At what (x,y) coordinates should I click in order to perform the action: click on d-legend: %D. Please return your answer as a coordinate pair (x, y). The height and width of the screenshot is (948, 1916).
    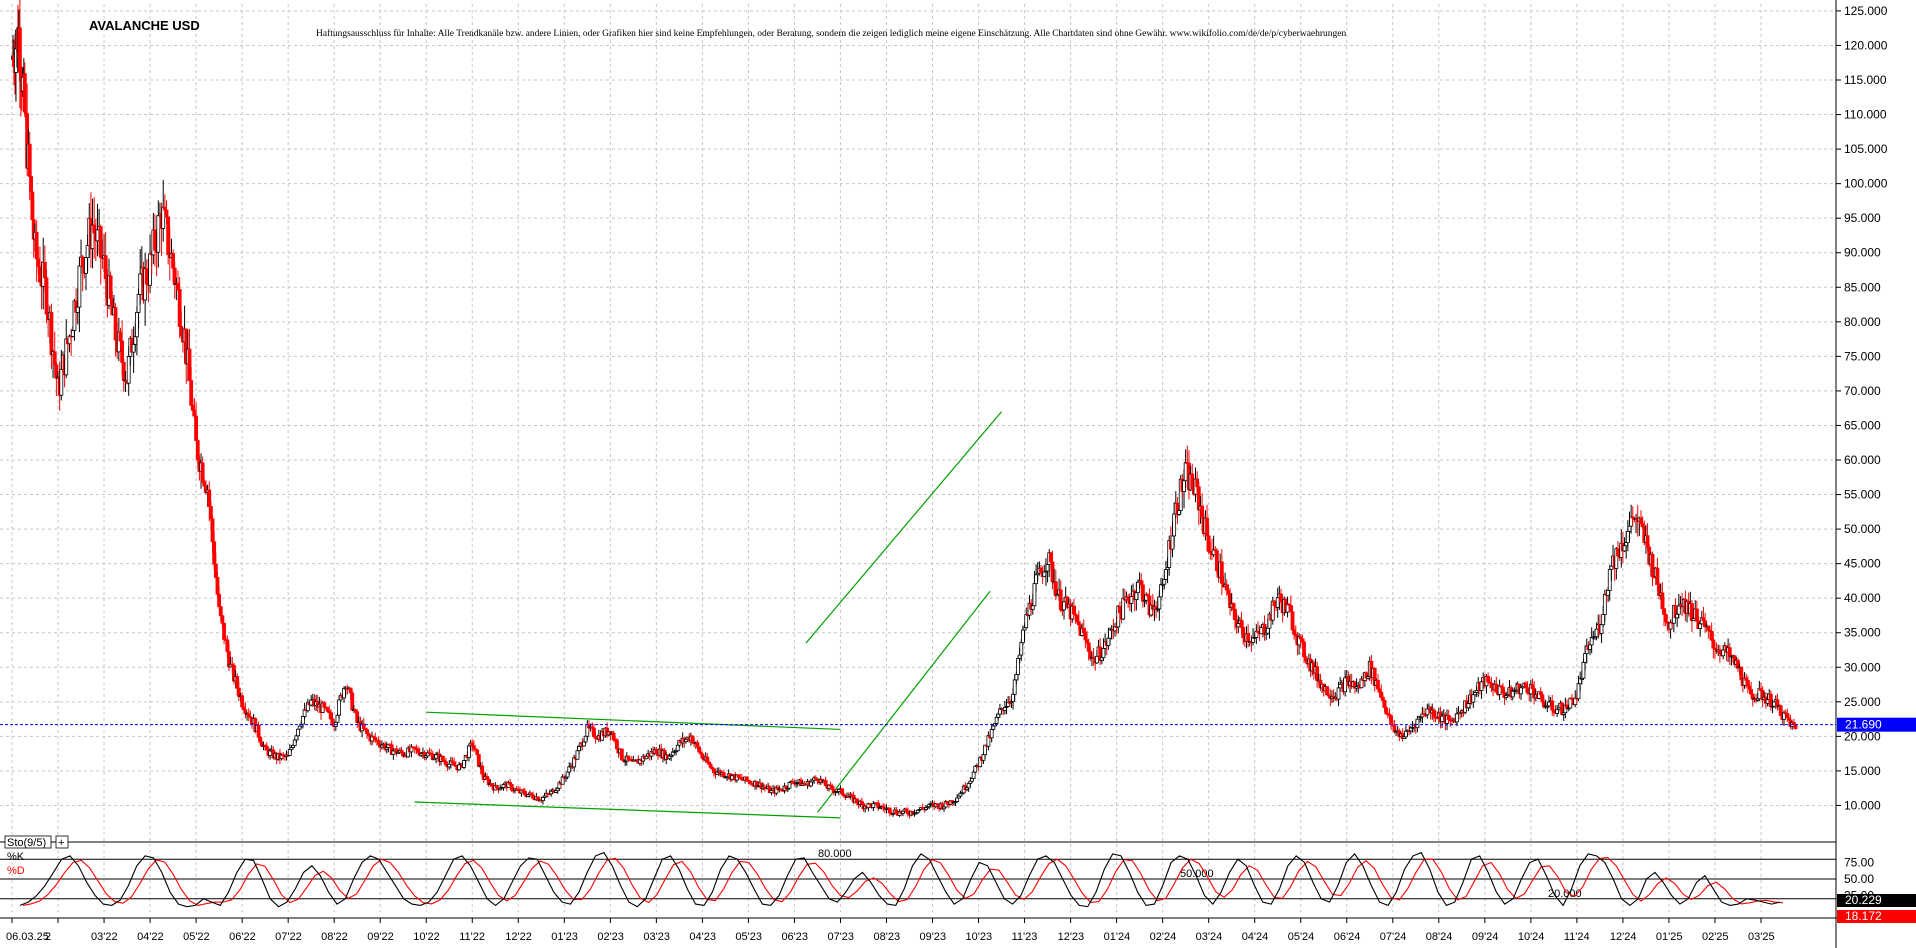
    Looking at the image, I should click on (16, 871).